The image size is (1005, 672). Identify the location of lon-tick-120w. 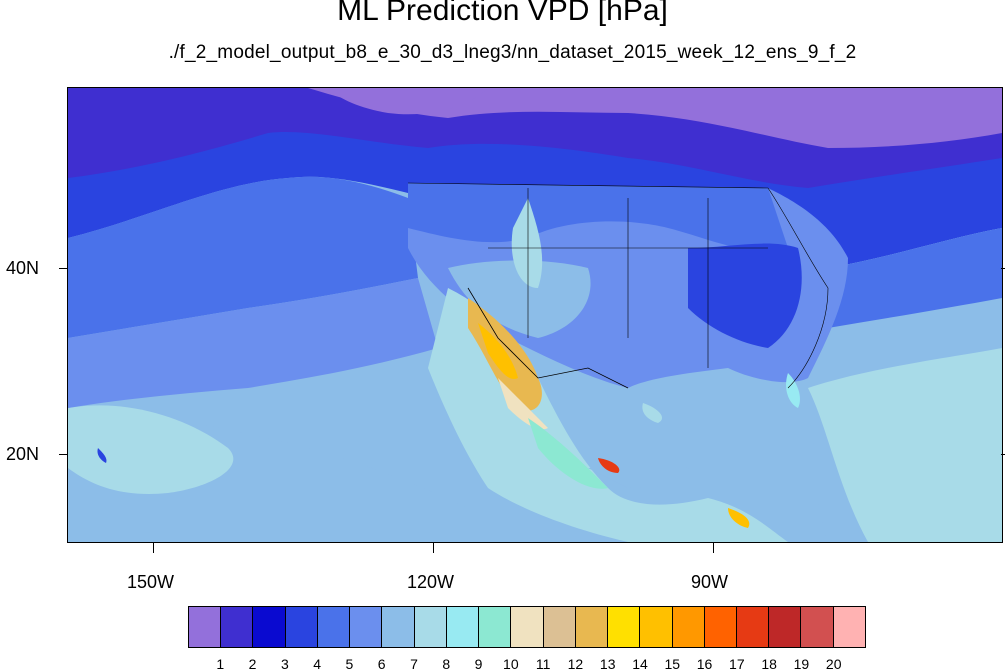
(433, 548).